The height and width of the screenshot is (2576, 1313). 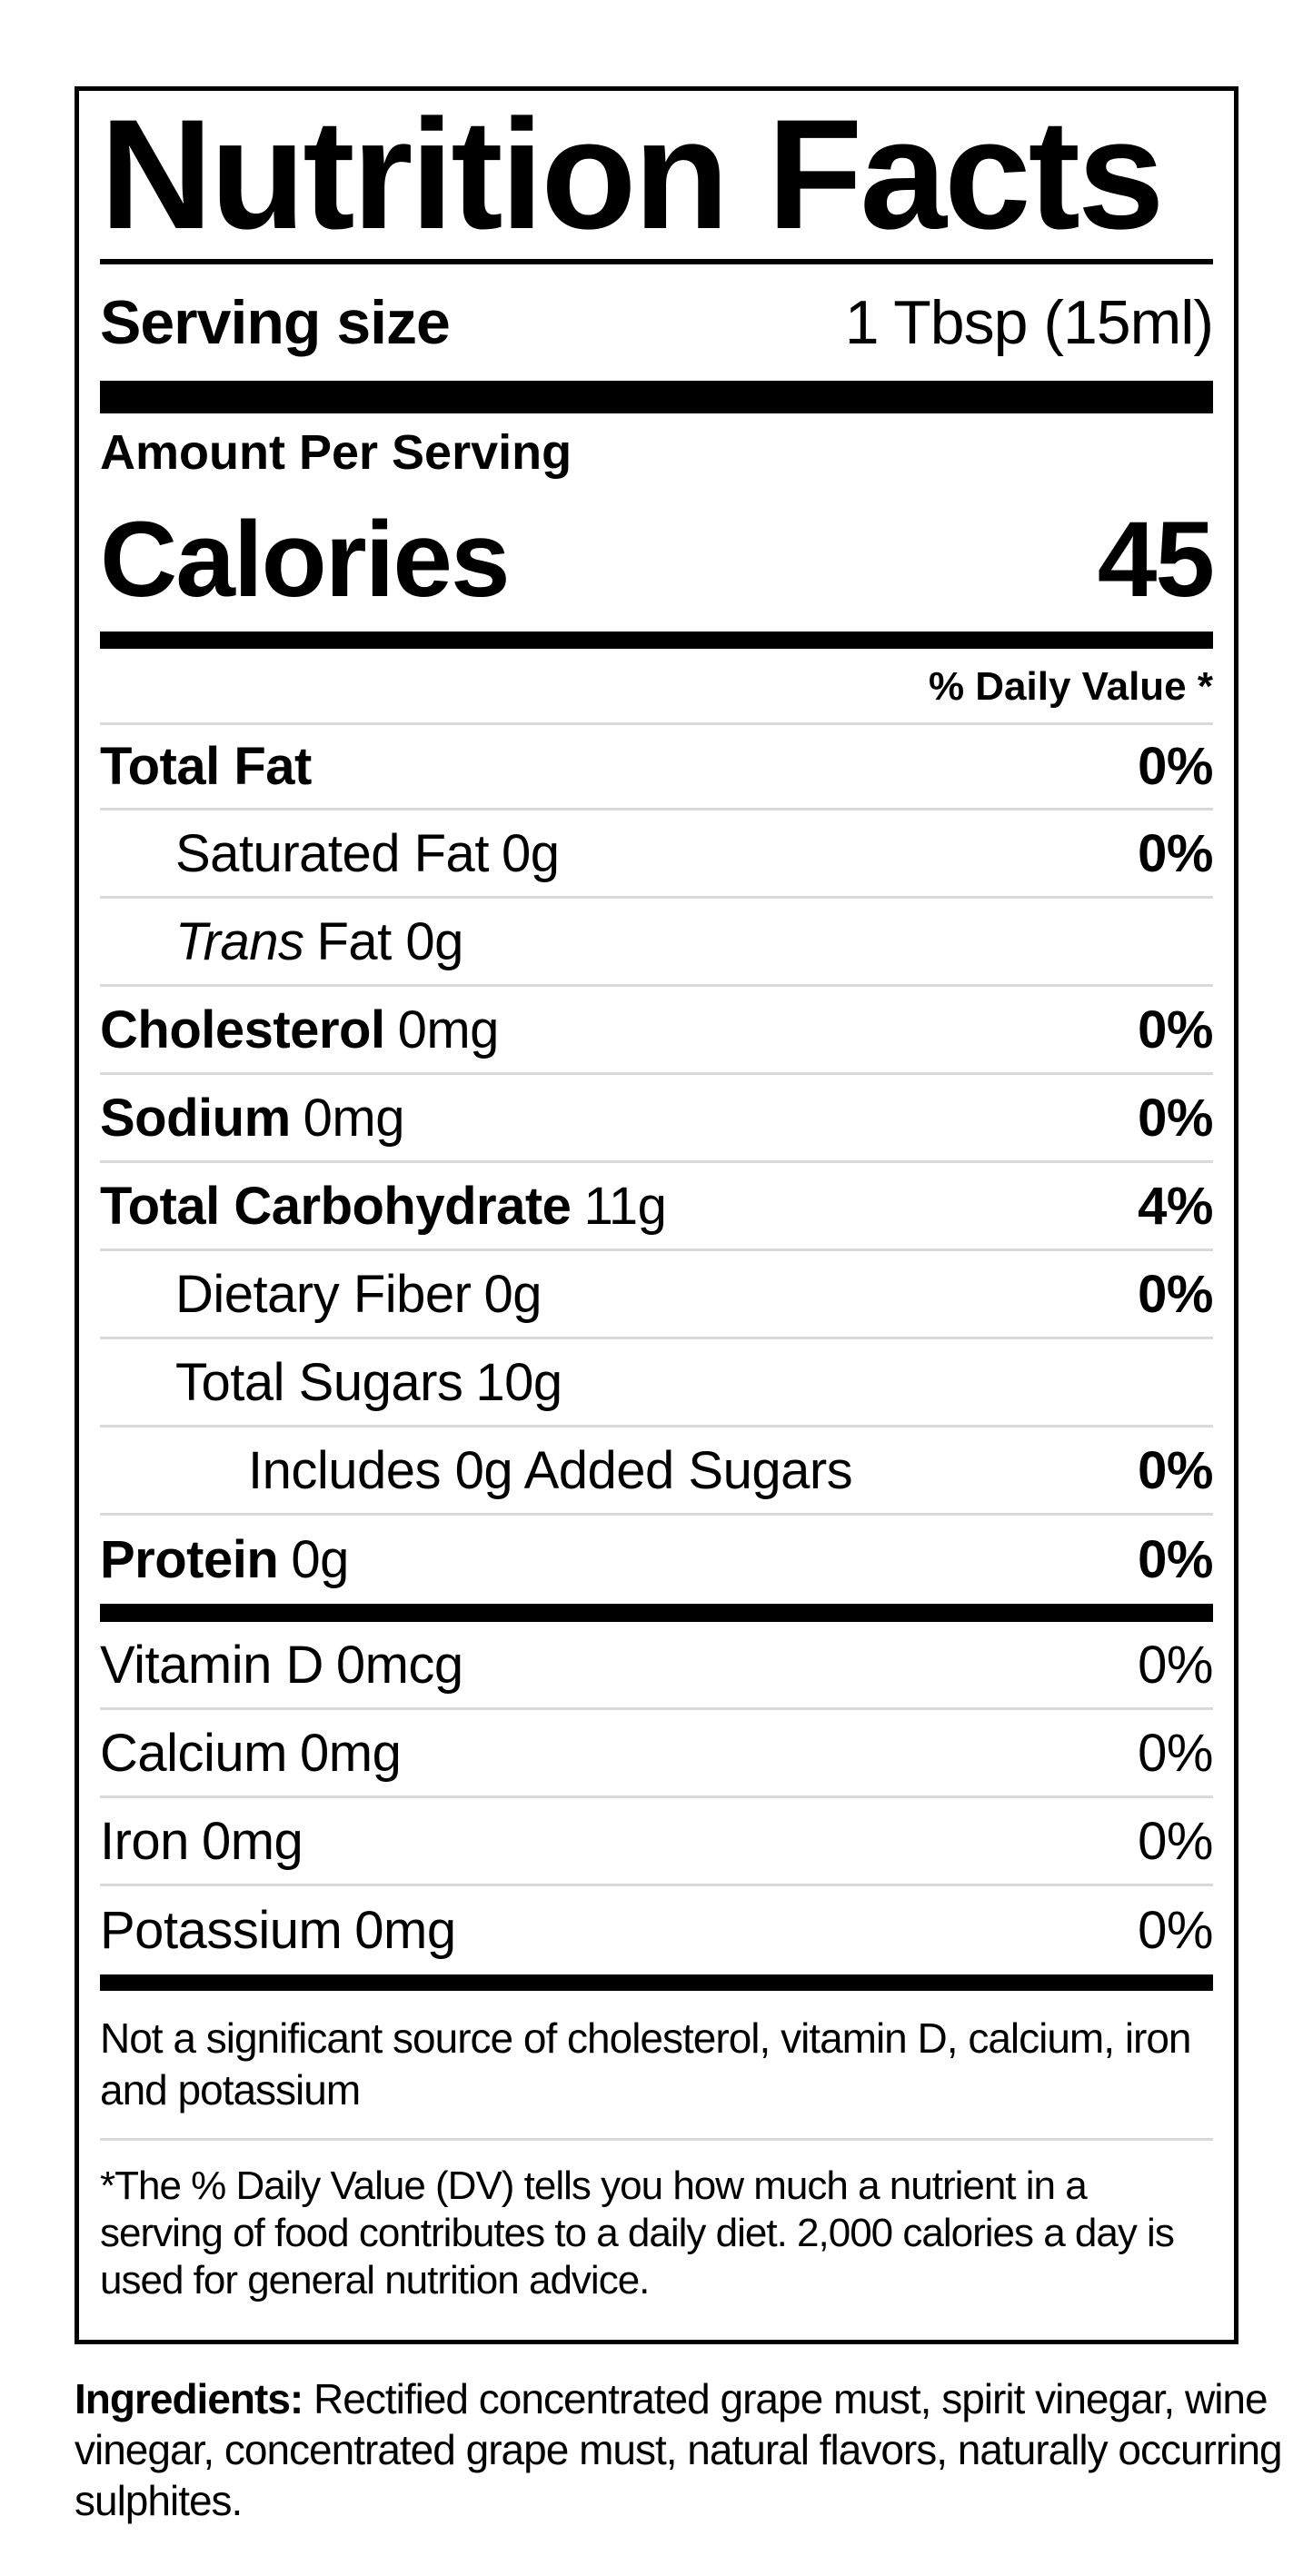 What do you see at coordinates (656, 855) in the screenshot?
I see `nutrient-row-saturated-fat: Saturated Fat 0g 0%` at bounding box center [656, 855].